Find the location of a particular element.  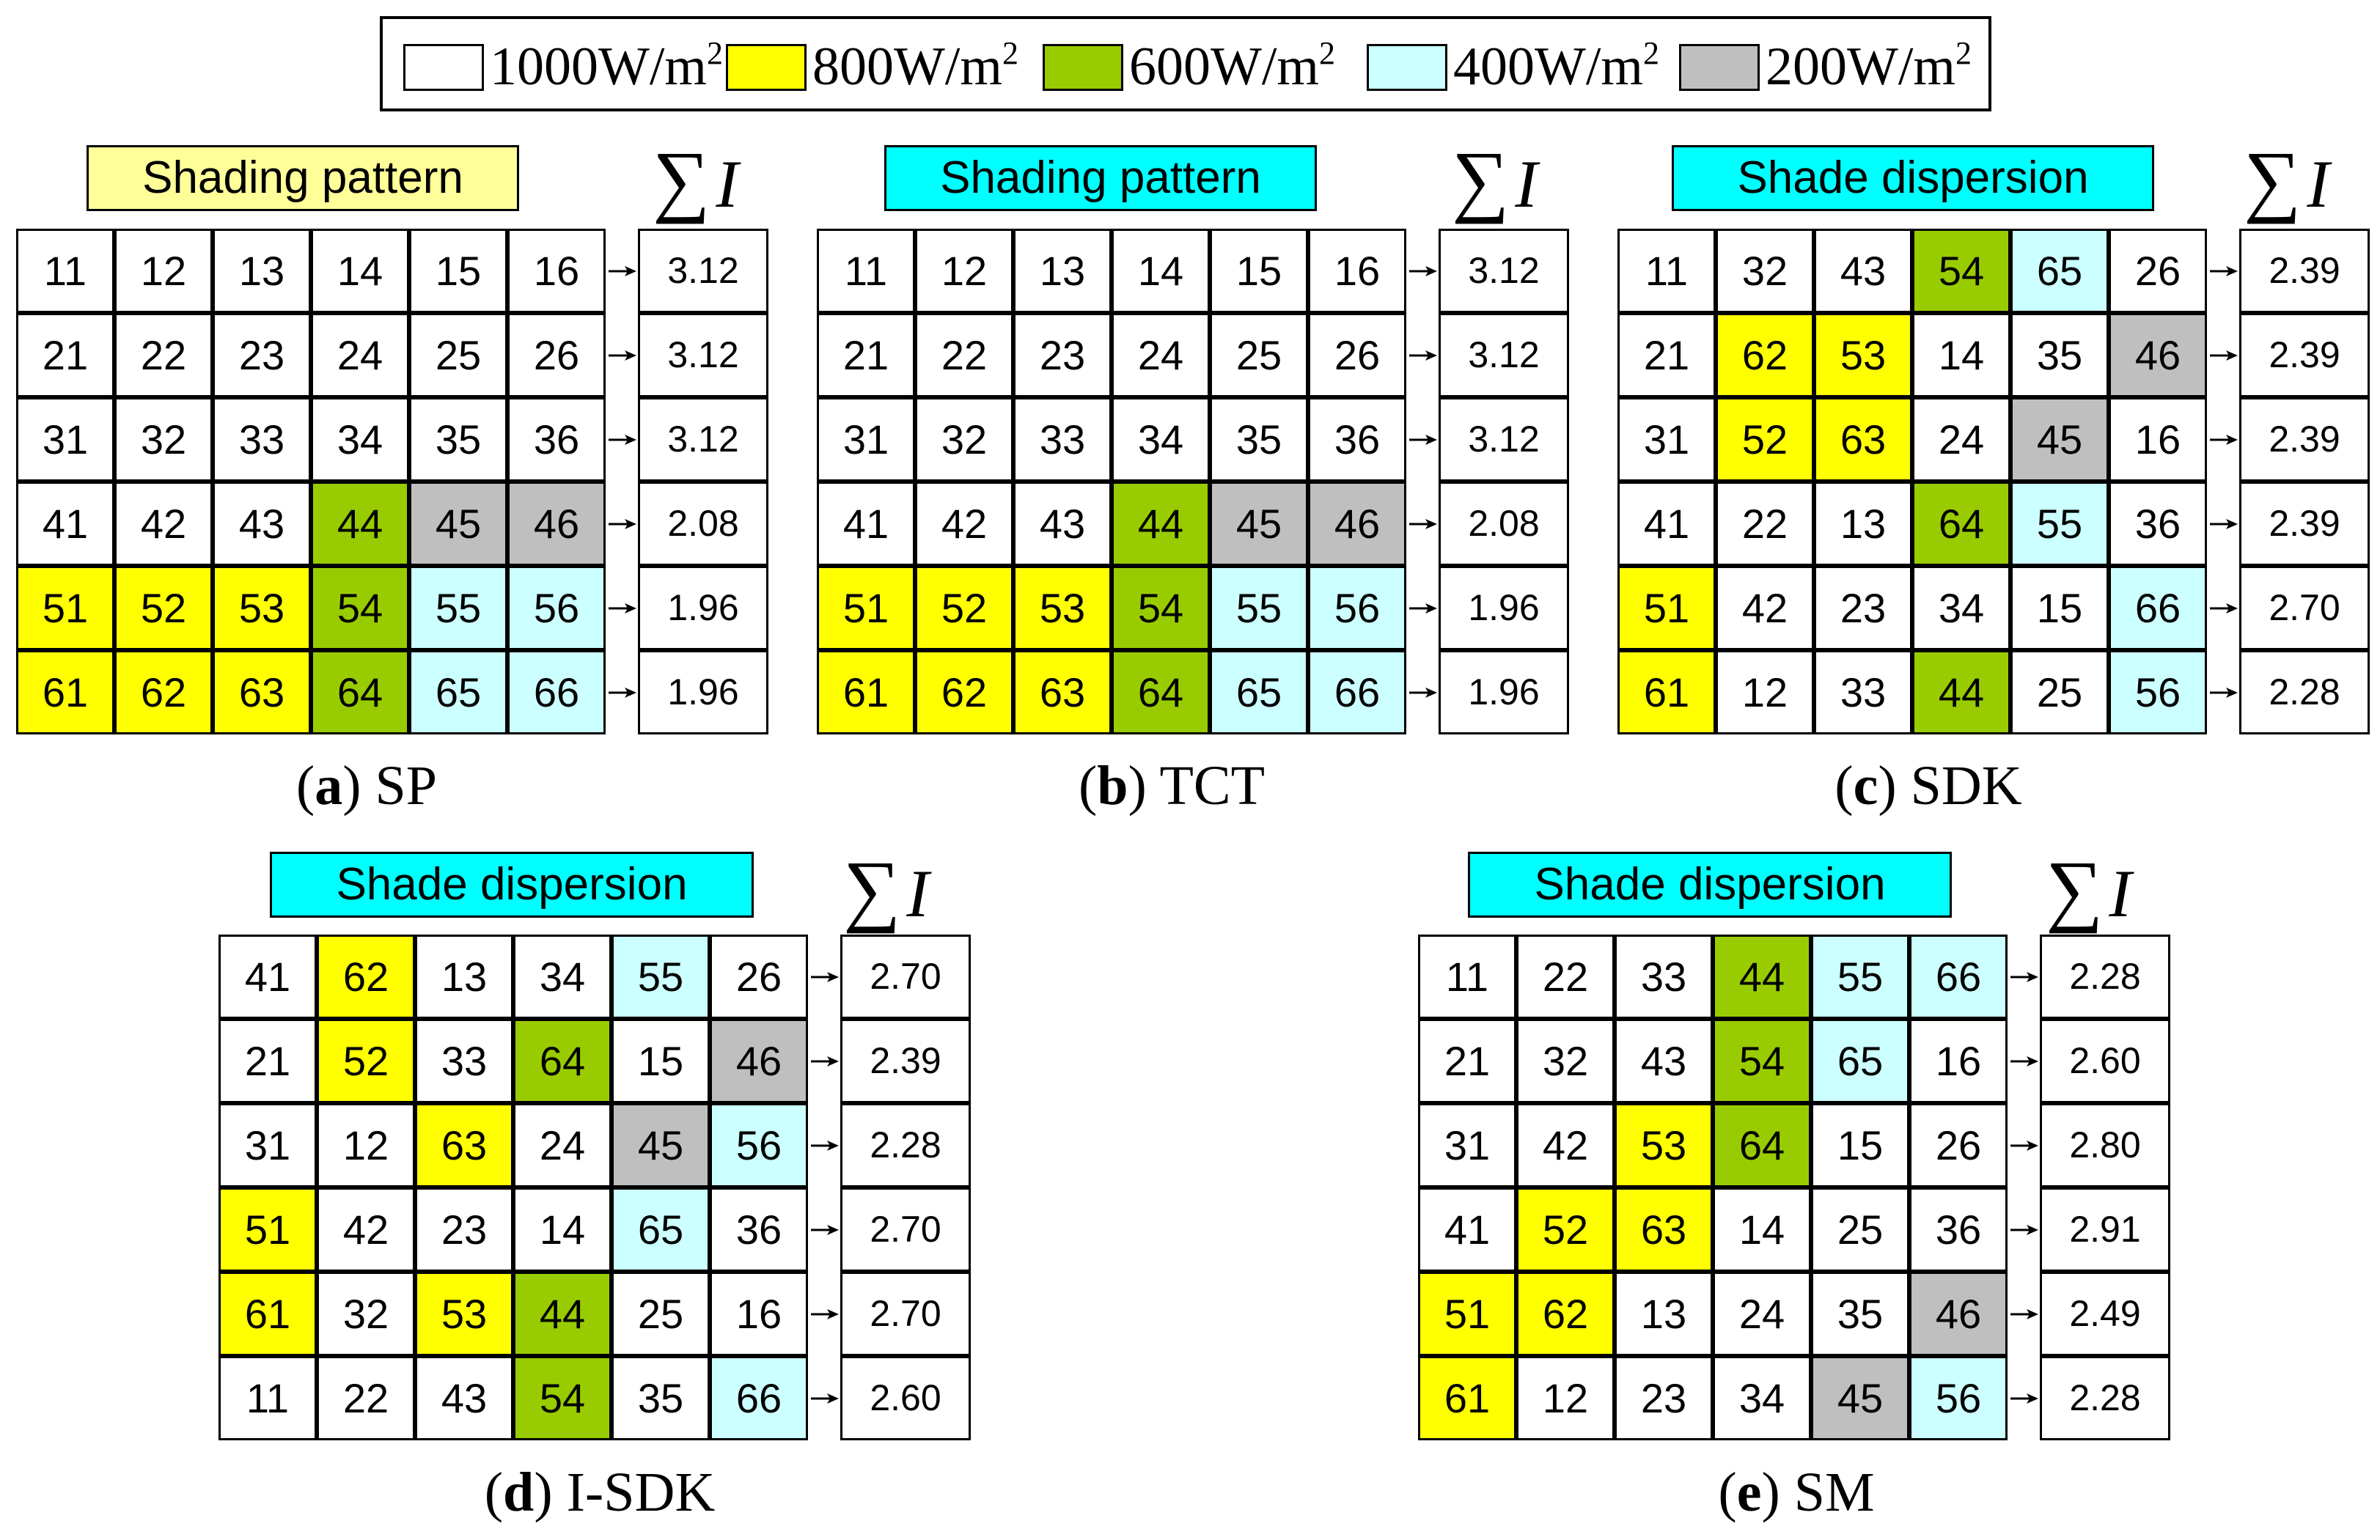

legend: 1000W/m2 800W/m2 600W/m2 400W/m2 200W/m2 is located at coordinates (1185, 63).